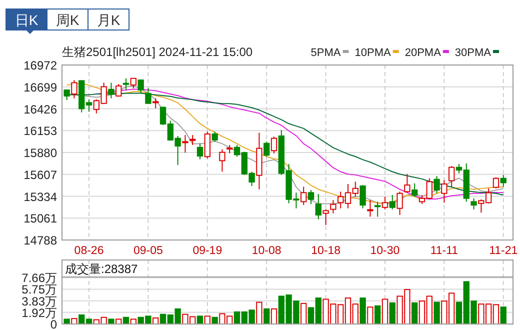 The width and height of the screenshot is (520, 330). I want to click on y-tick-label: 16699, so click(41, 87).